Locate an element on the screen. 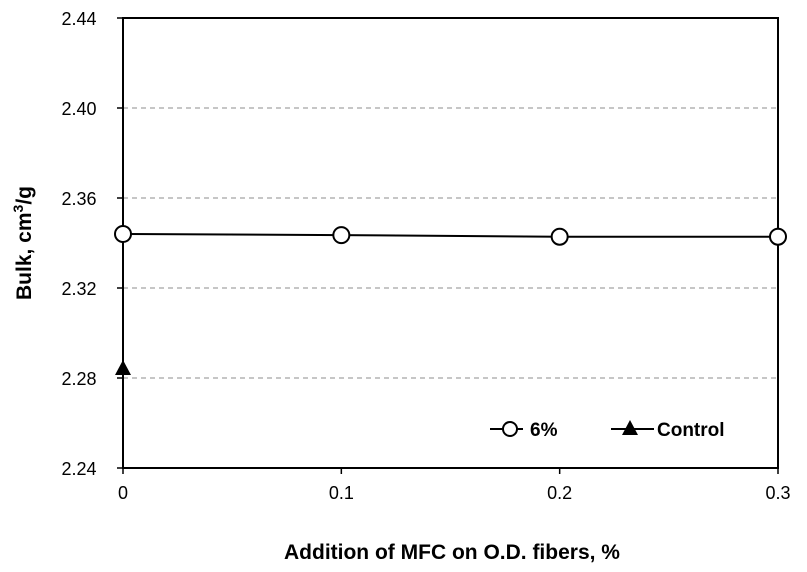  x-axis-ticks: 0 0.1 0.2 0.3 is located at coordinates (454, 485).